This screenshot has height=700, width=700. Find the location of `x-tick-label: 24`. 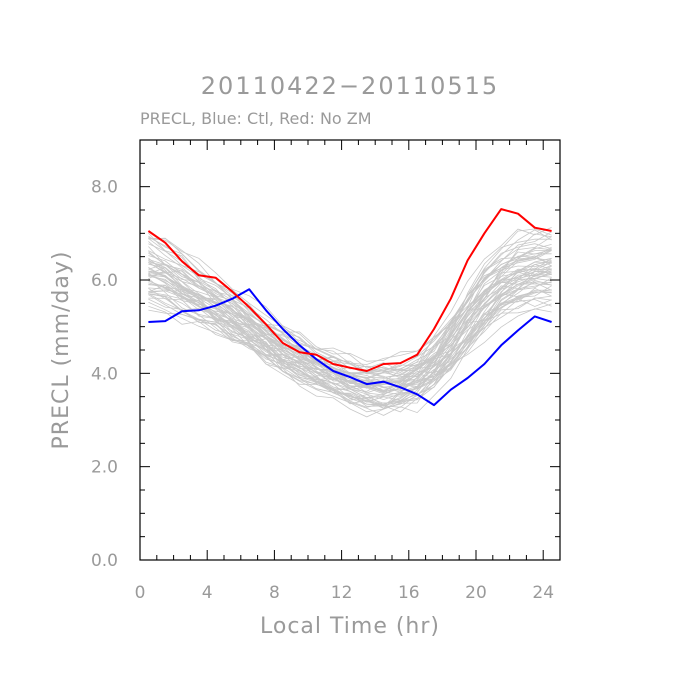

x-tick-label: 24 is located at coordinates (543, 593).